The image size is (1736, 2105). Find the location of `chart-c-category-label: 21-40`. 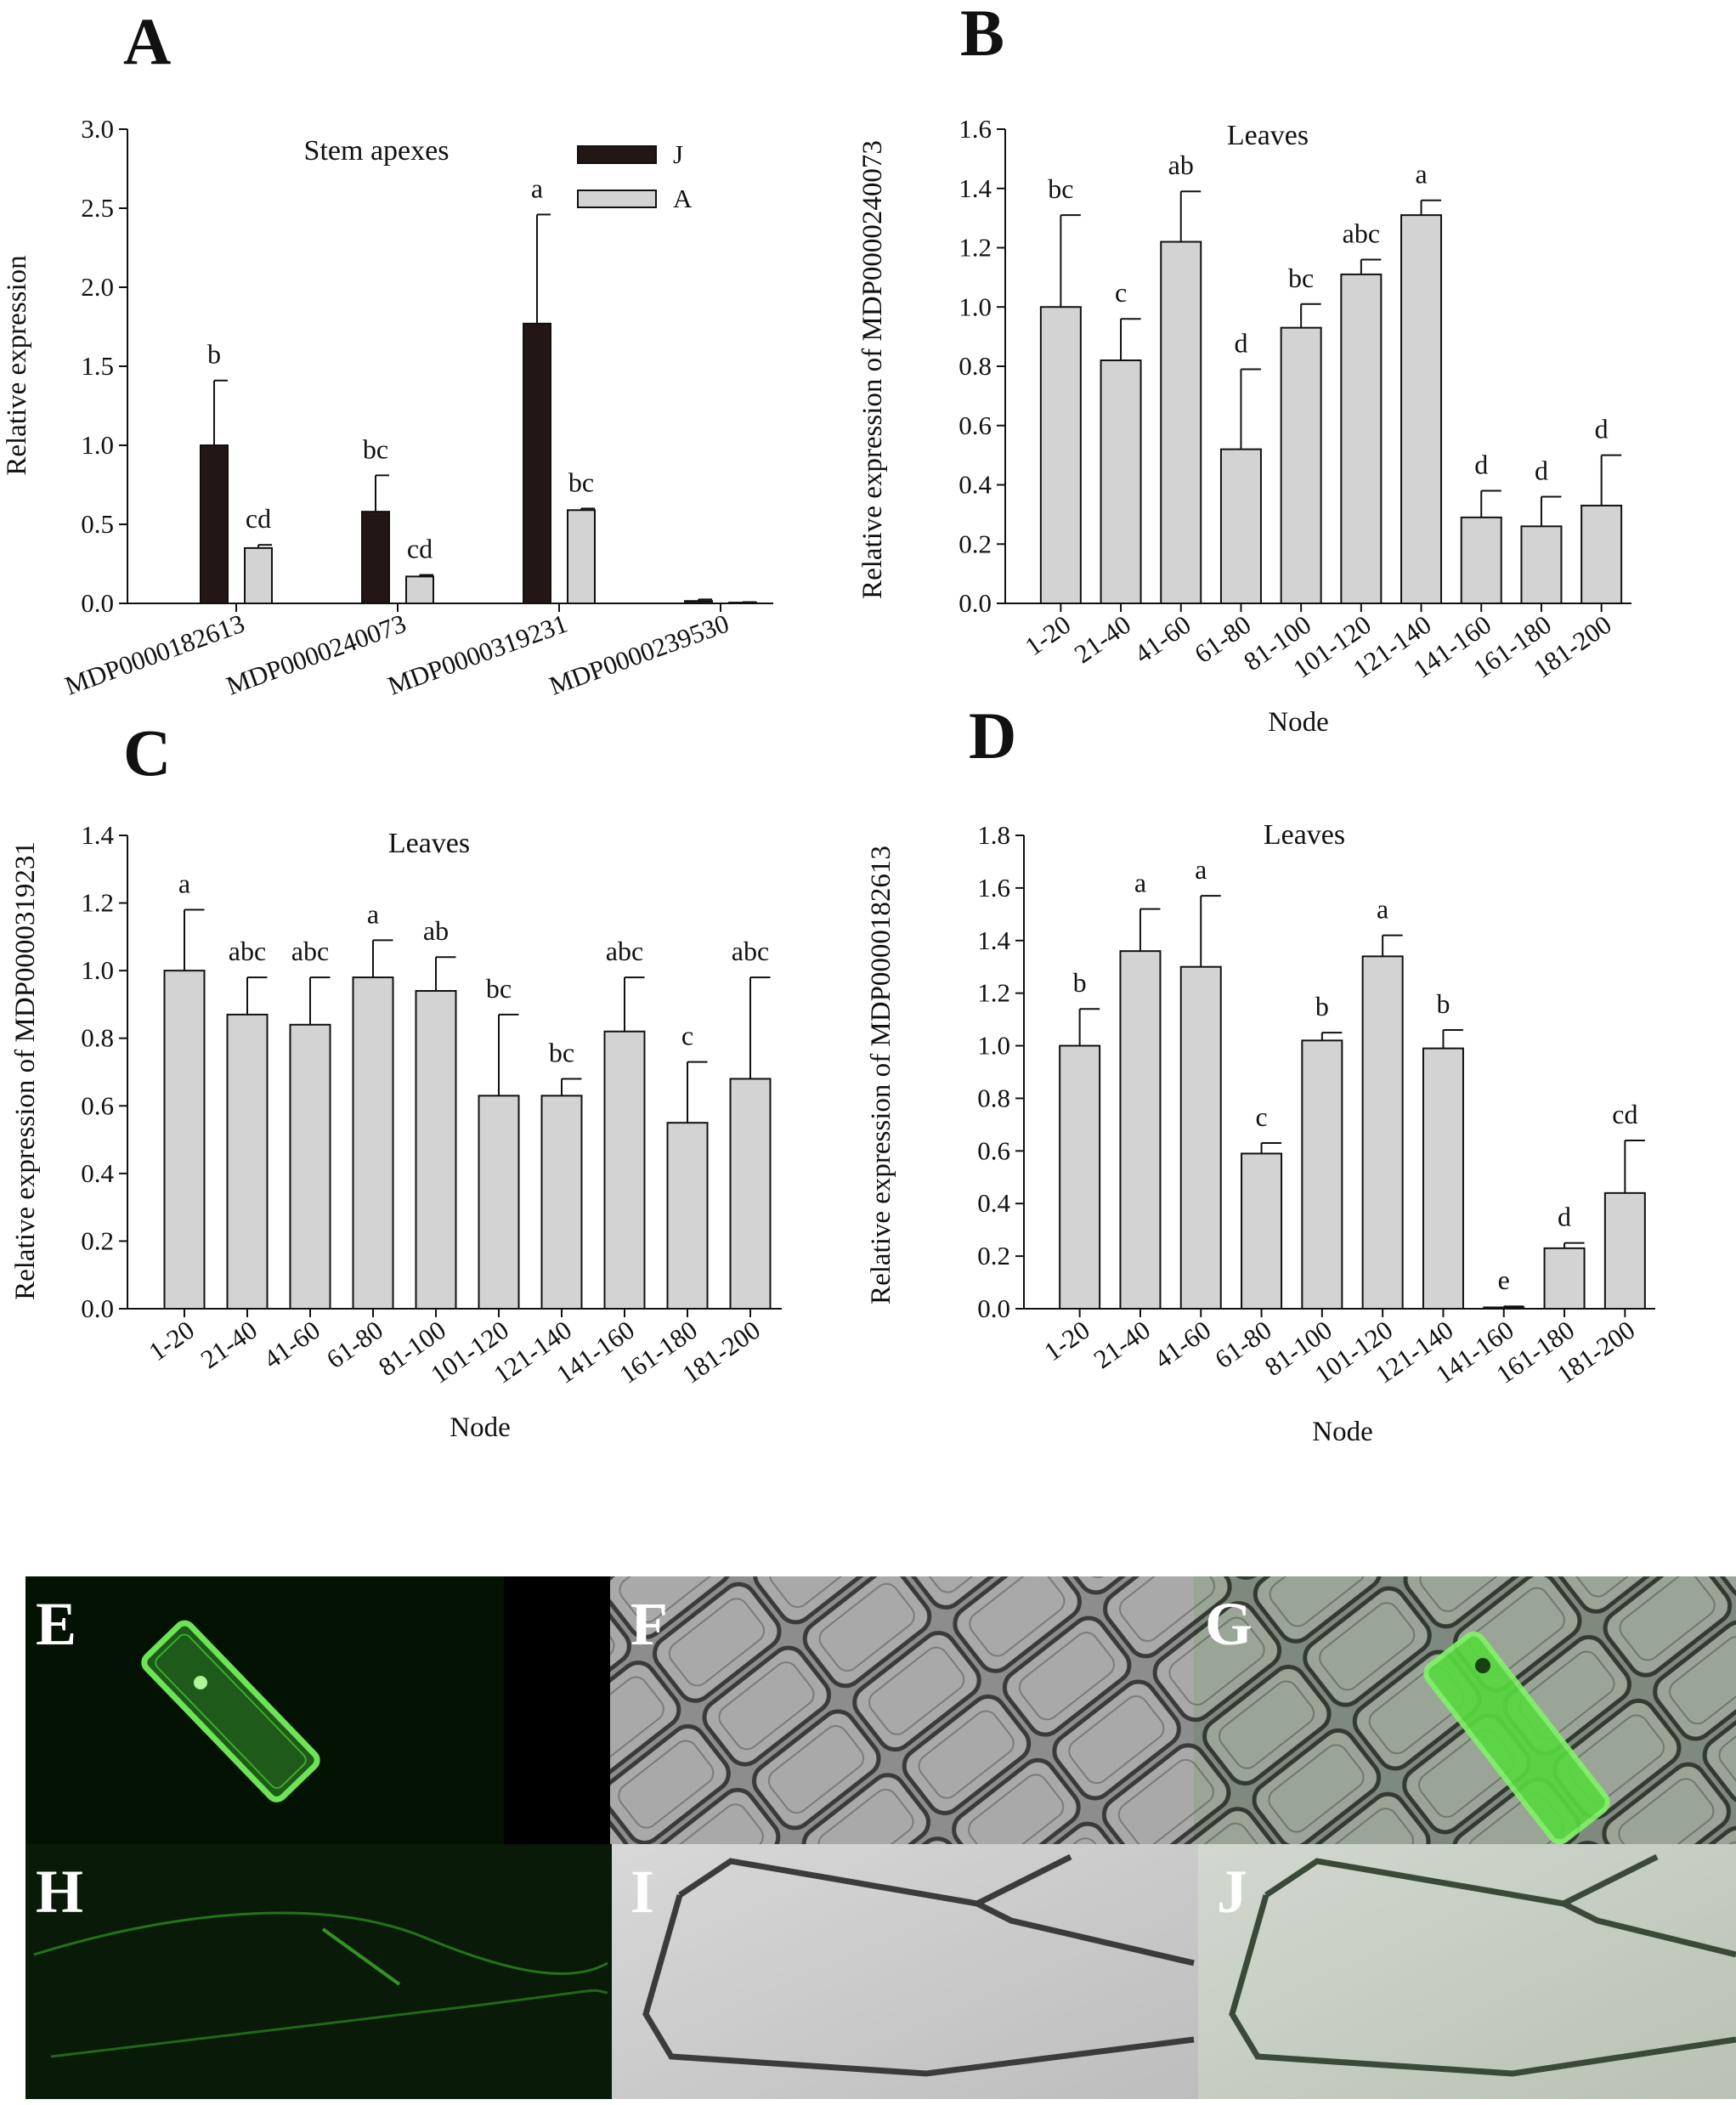

chart-c-category-label: 21-40 is located at coordinates (229, 1344).